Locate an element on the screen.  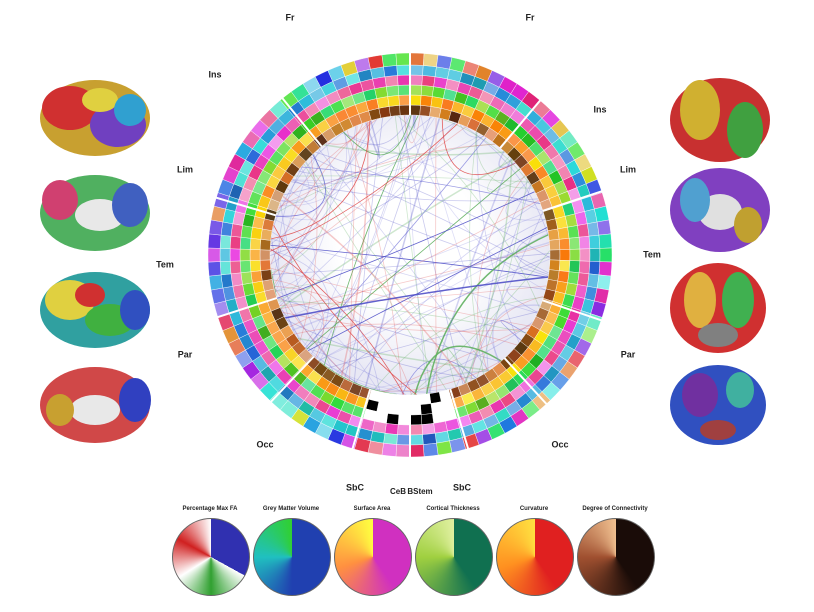
legend-title: Degree of Connectivity is located at coordinates (615, 509).